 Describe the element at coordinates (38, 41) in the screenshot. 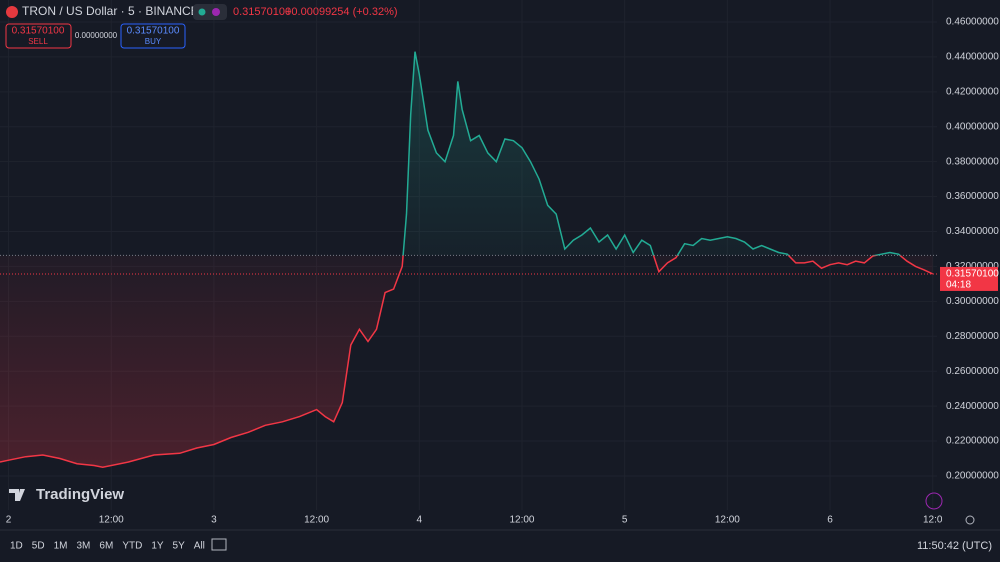

I see `sell-label: SELL` at that location.